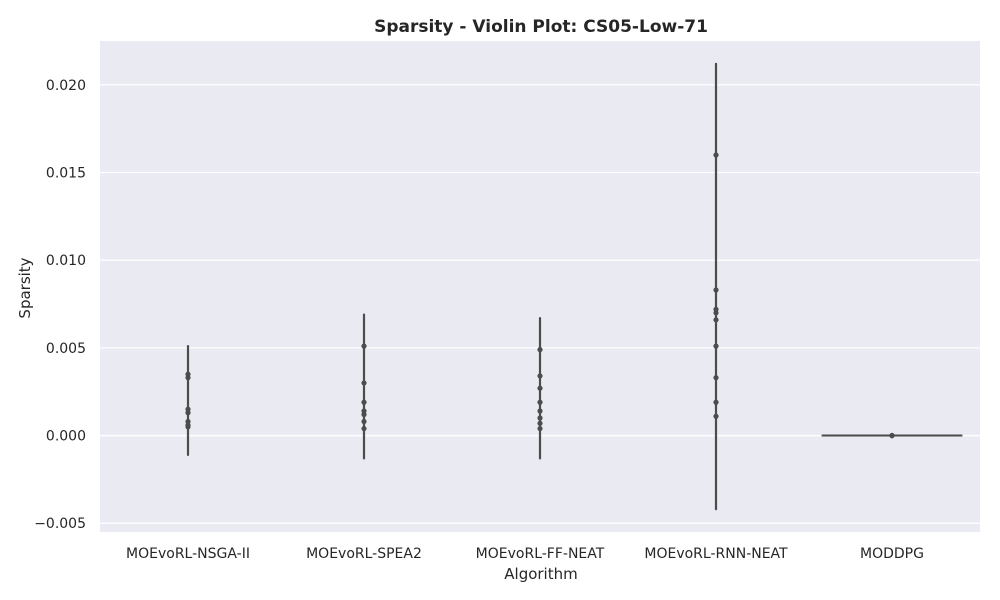 The width and height of the screenshot is (1000, 600). Describe the element at coordinates (716, 554) in the screenshot. I see `x-tick-label: MOEvoRL-RNN-NEAT` at that location.